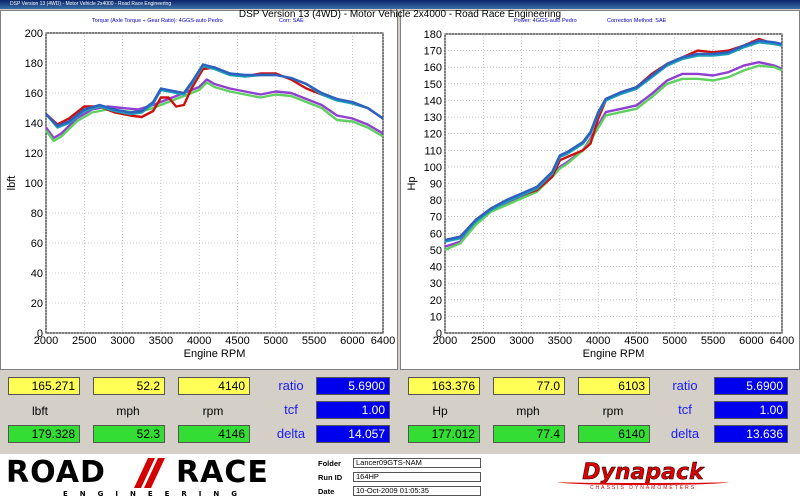 Image resolution: width=800 pixels, height=500 pixels. What do you see at coordinates (215, 354) in the screenshot?
I see `x-axis-label: Engine RPM` at bounding box center [215, 354].